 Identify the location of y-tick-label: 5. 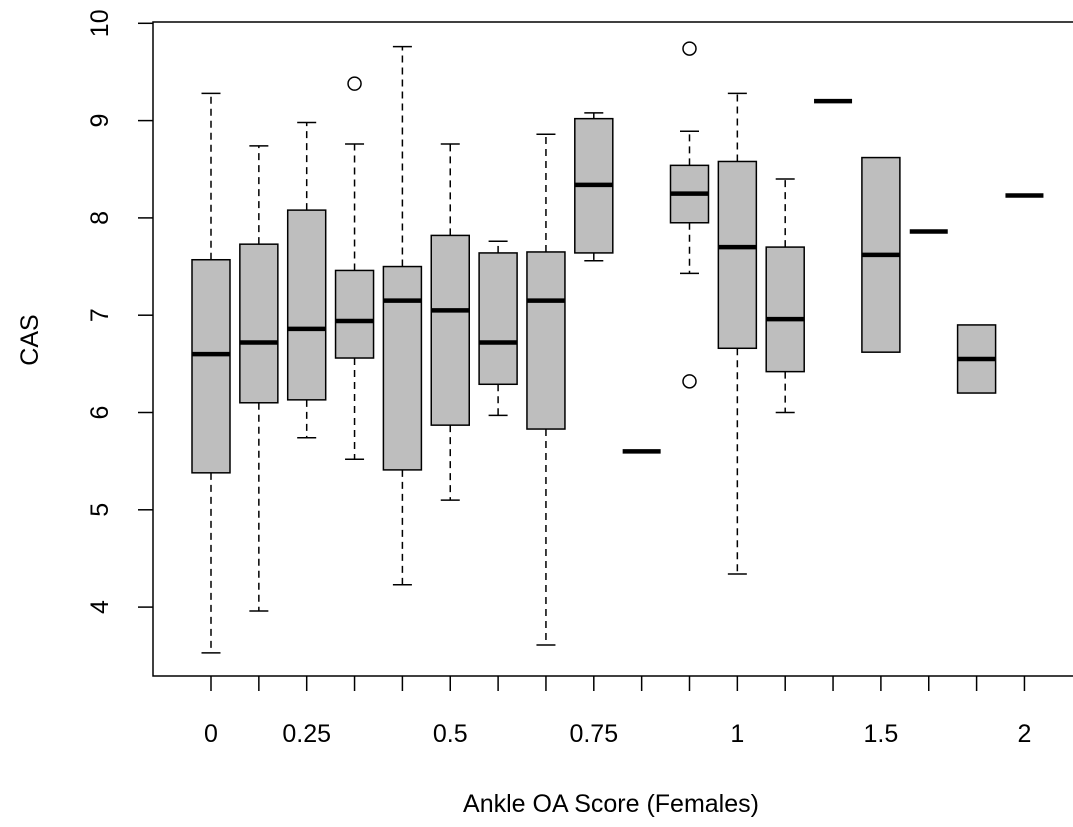
(100, 510).